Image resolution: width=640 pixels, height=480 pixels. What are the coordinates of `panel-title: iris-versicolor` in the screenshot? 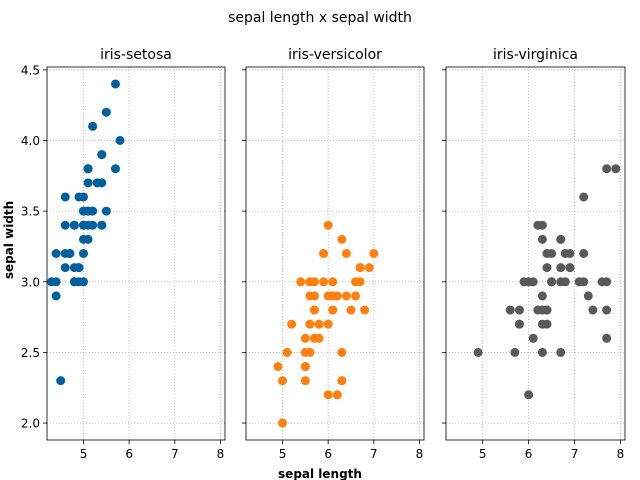 It's located at (335, 55).